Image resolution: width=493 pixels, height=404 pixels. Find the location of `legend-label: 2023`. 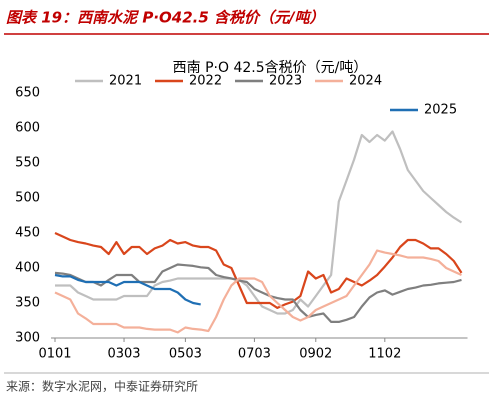

legend-label: 2023 is located at coordinates (285, 81).